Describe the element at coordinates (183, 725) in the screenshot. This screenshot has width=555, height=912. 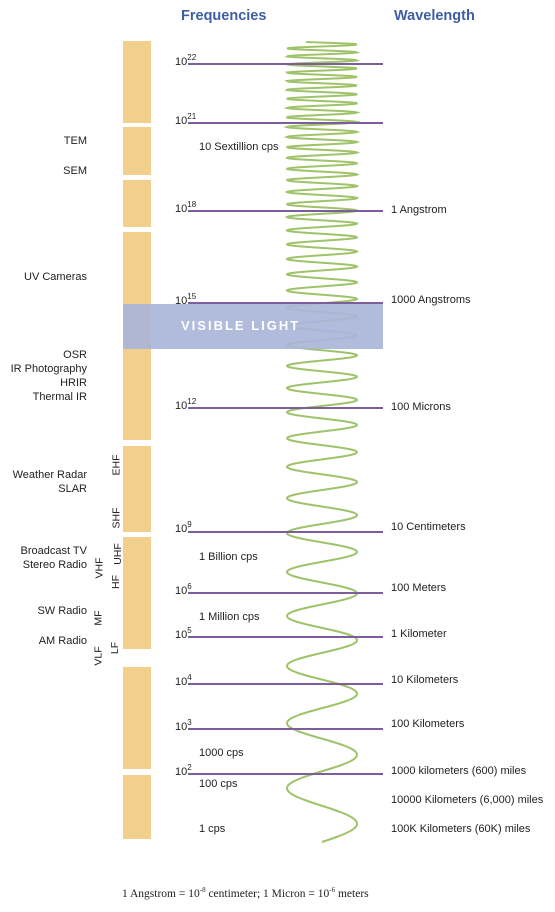
I see `frequency-power-label: 103` at that location.